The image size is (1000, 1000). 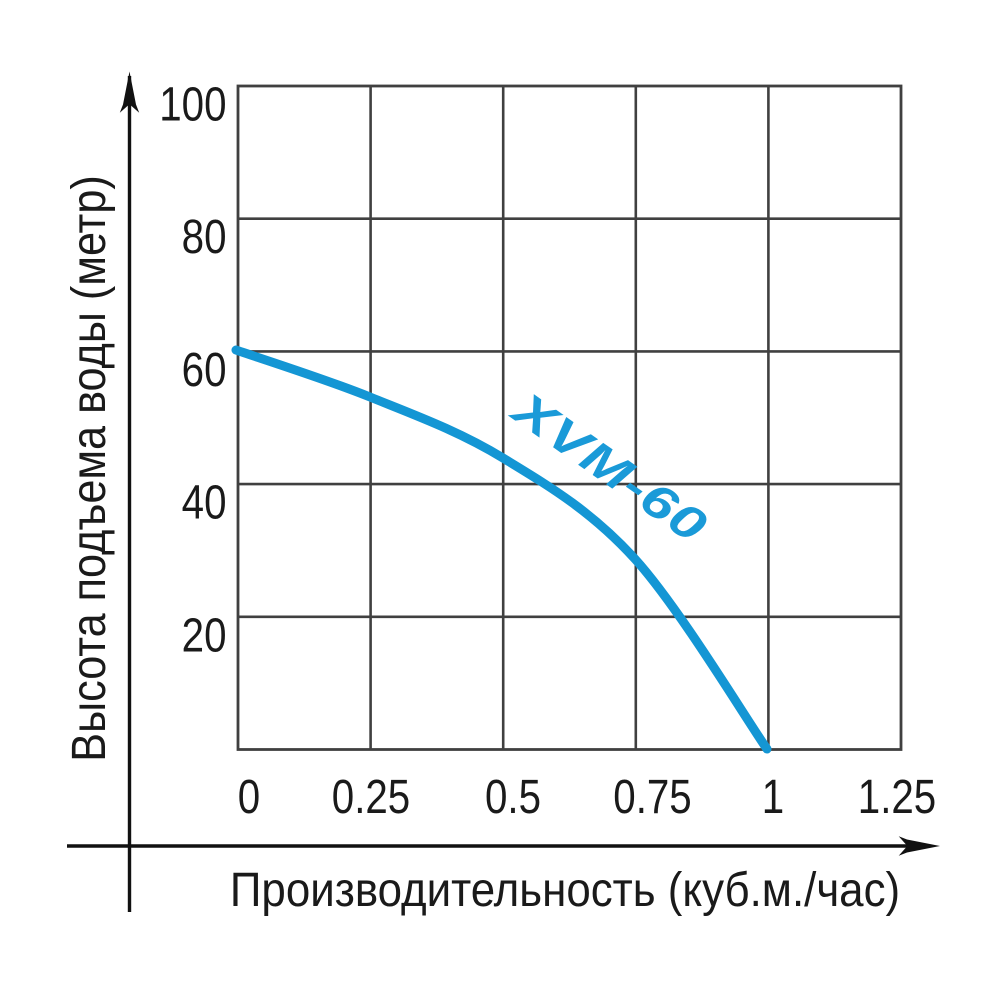 I want to click on svg-text: 0, so click(x=249, y=797).